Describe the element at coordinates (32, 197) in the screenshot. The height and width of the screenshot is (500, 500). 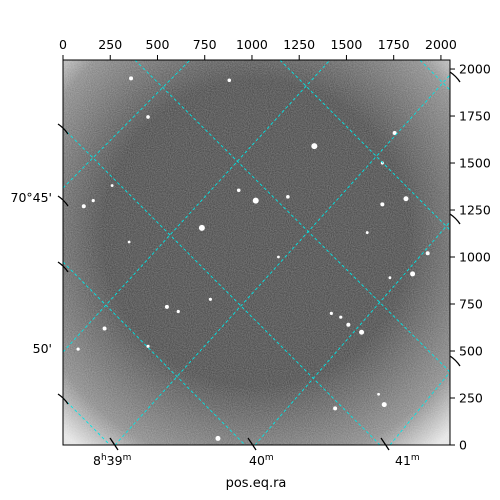
I see `dec-tick-label-1: 70°45'` at that location.